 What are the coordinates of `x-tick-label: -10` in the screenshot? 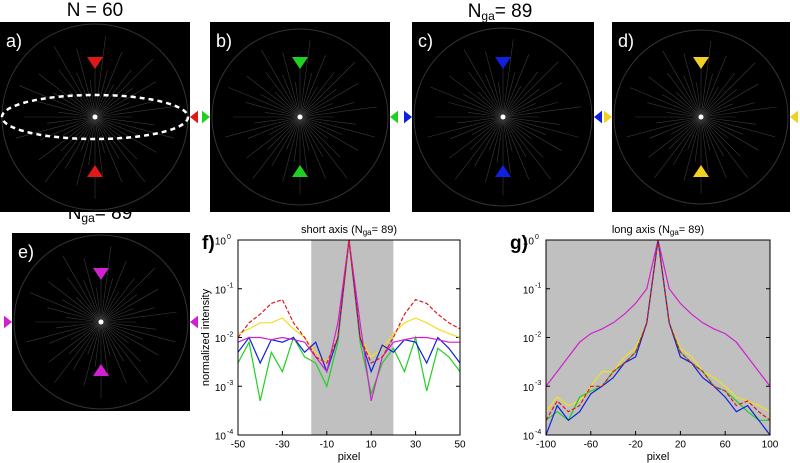 It's located at (327, 445).